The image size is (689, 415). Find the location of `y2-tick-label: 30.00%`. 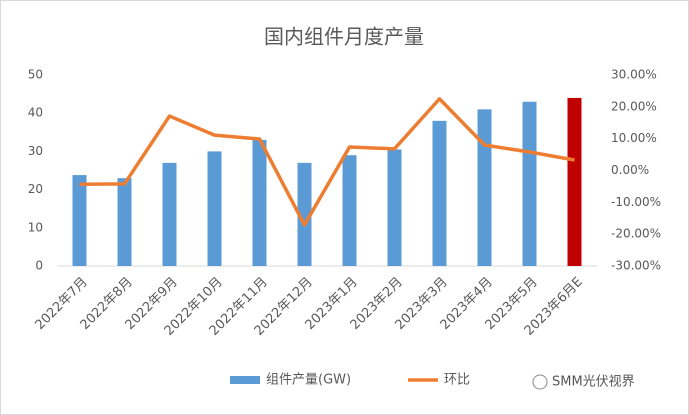

y2-tick-label: 30.00% is located at coordinates (634, 75).